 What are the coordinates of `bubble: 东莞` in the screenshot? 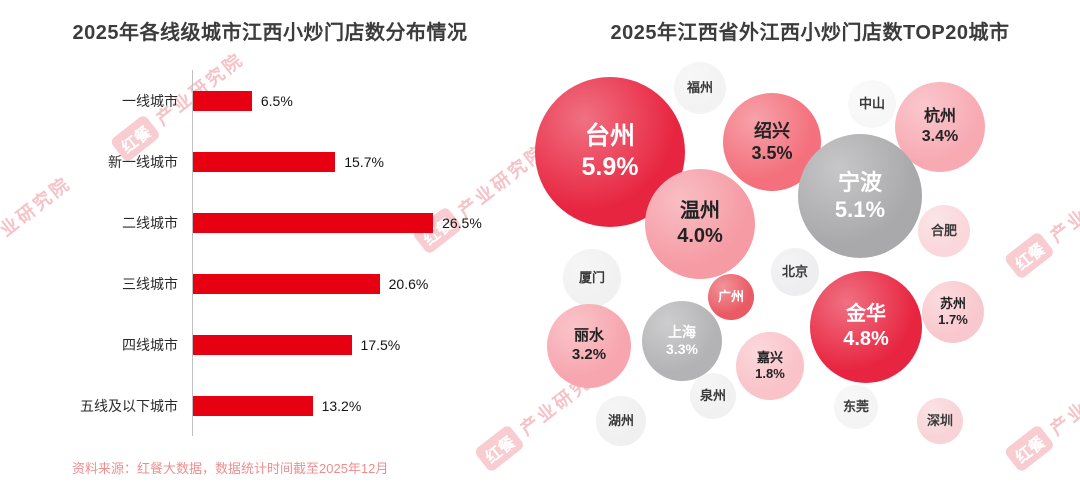 It's located at (856, 407).